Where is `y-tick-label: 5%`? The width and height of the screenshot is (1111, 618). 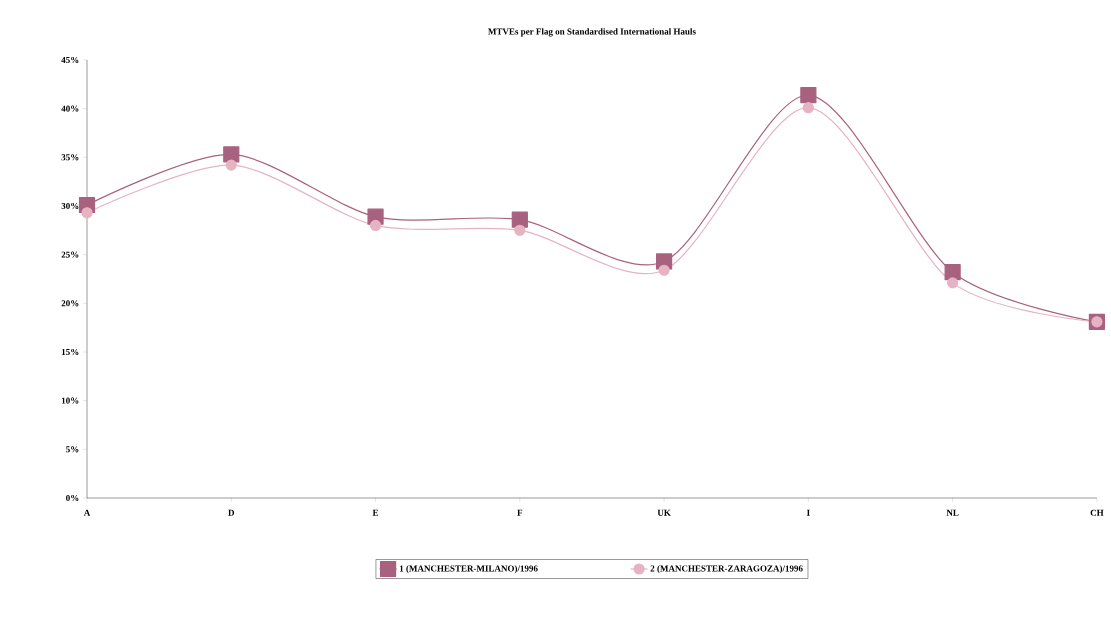 y-tick-label: 5% is located at coordinates (72, 449).